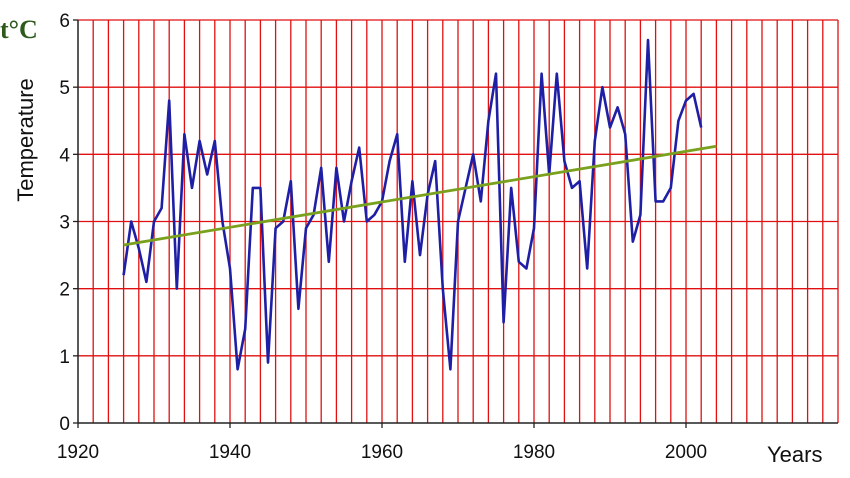  I want to click on y-tick-label: 0, so click(64, 424).